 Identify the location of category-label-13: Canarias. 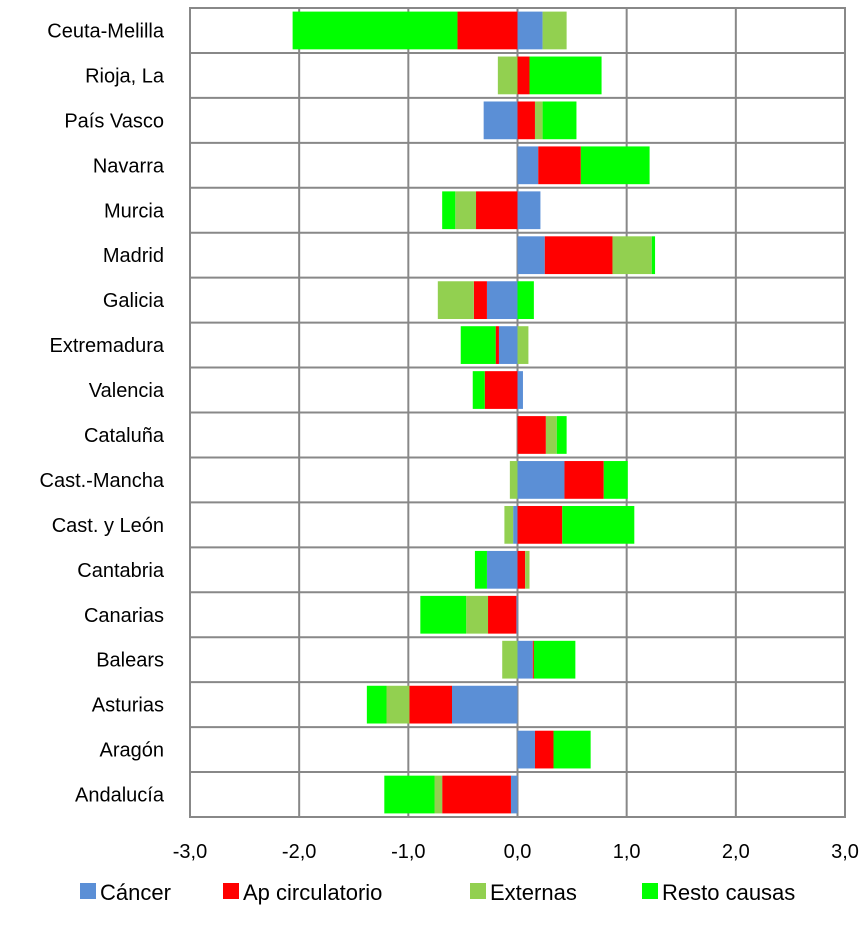
(124, 616).